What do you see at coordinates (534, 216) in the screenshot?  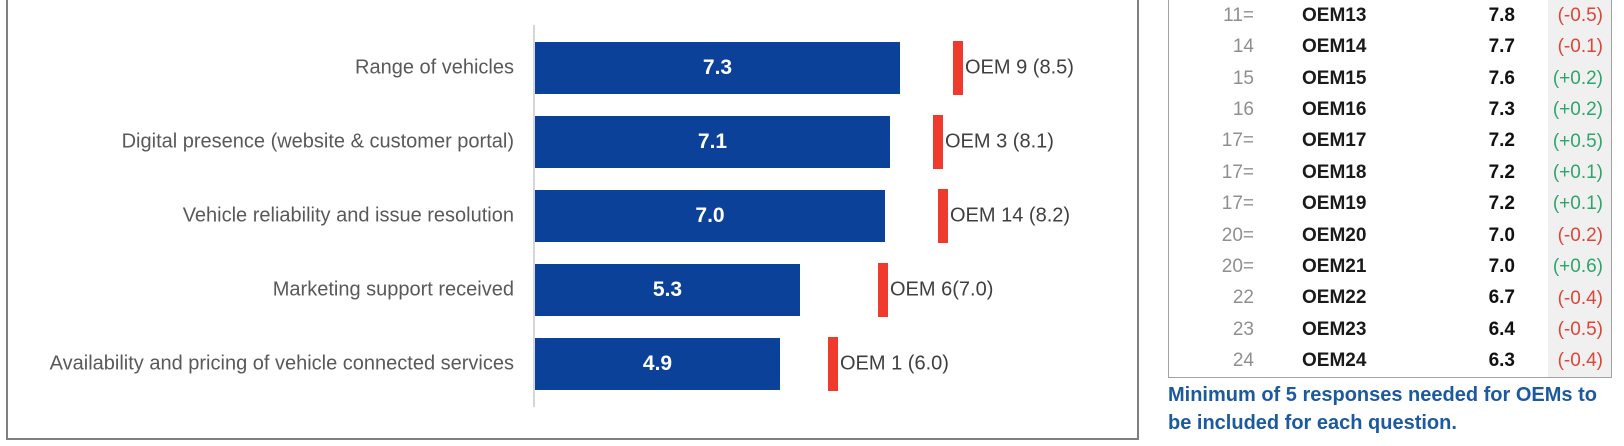 I see `chart-baseline-axis` at bounding box center [534, 216].